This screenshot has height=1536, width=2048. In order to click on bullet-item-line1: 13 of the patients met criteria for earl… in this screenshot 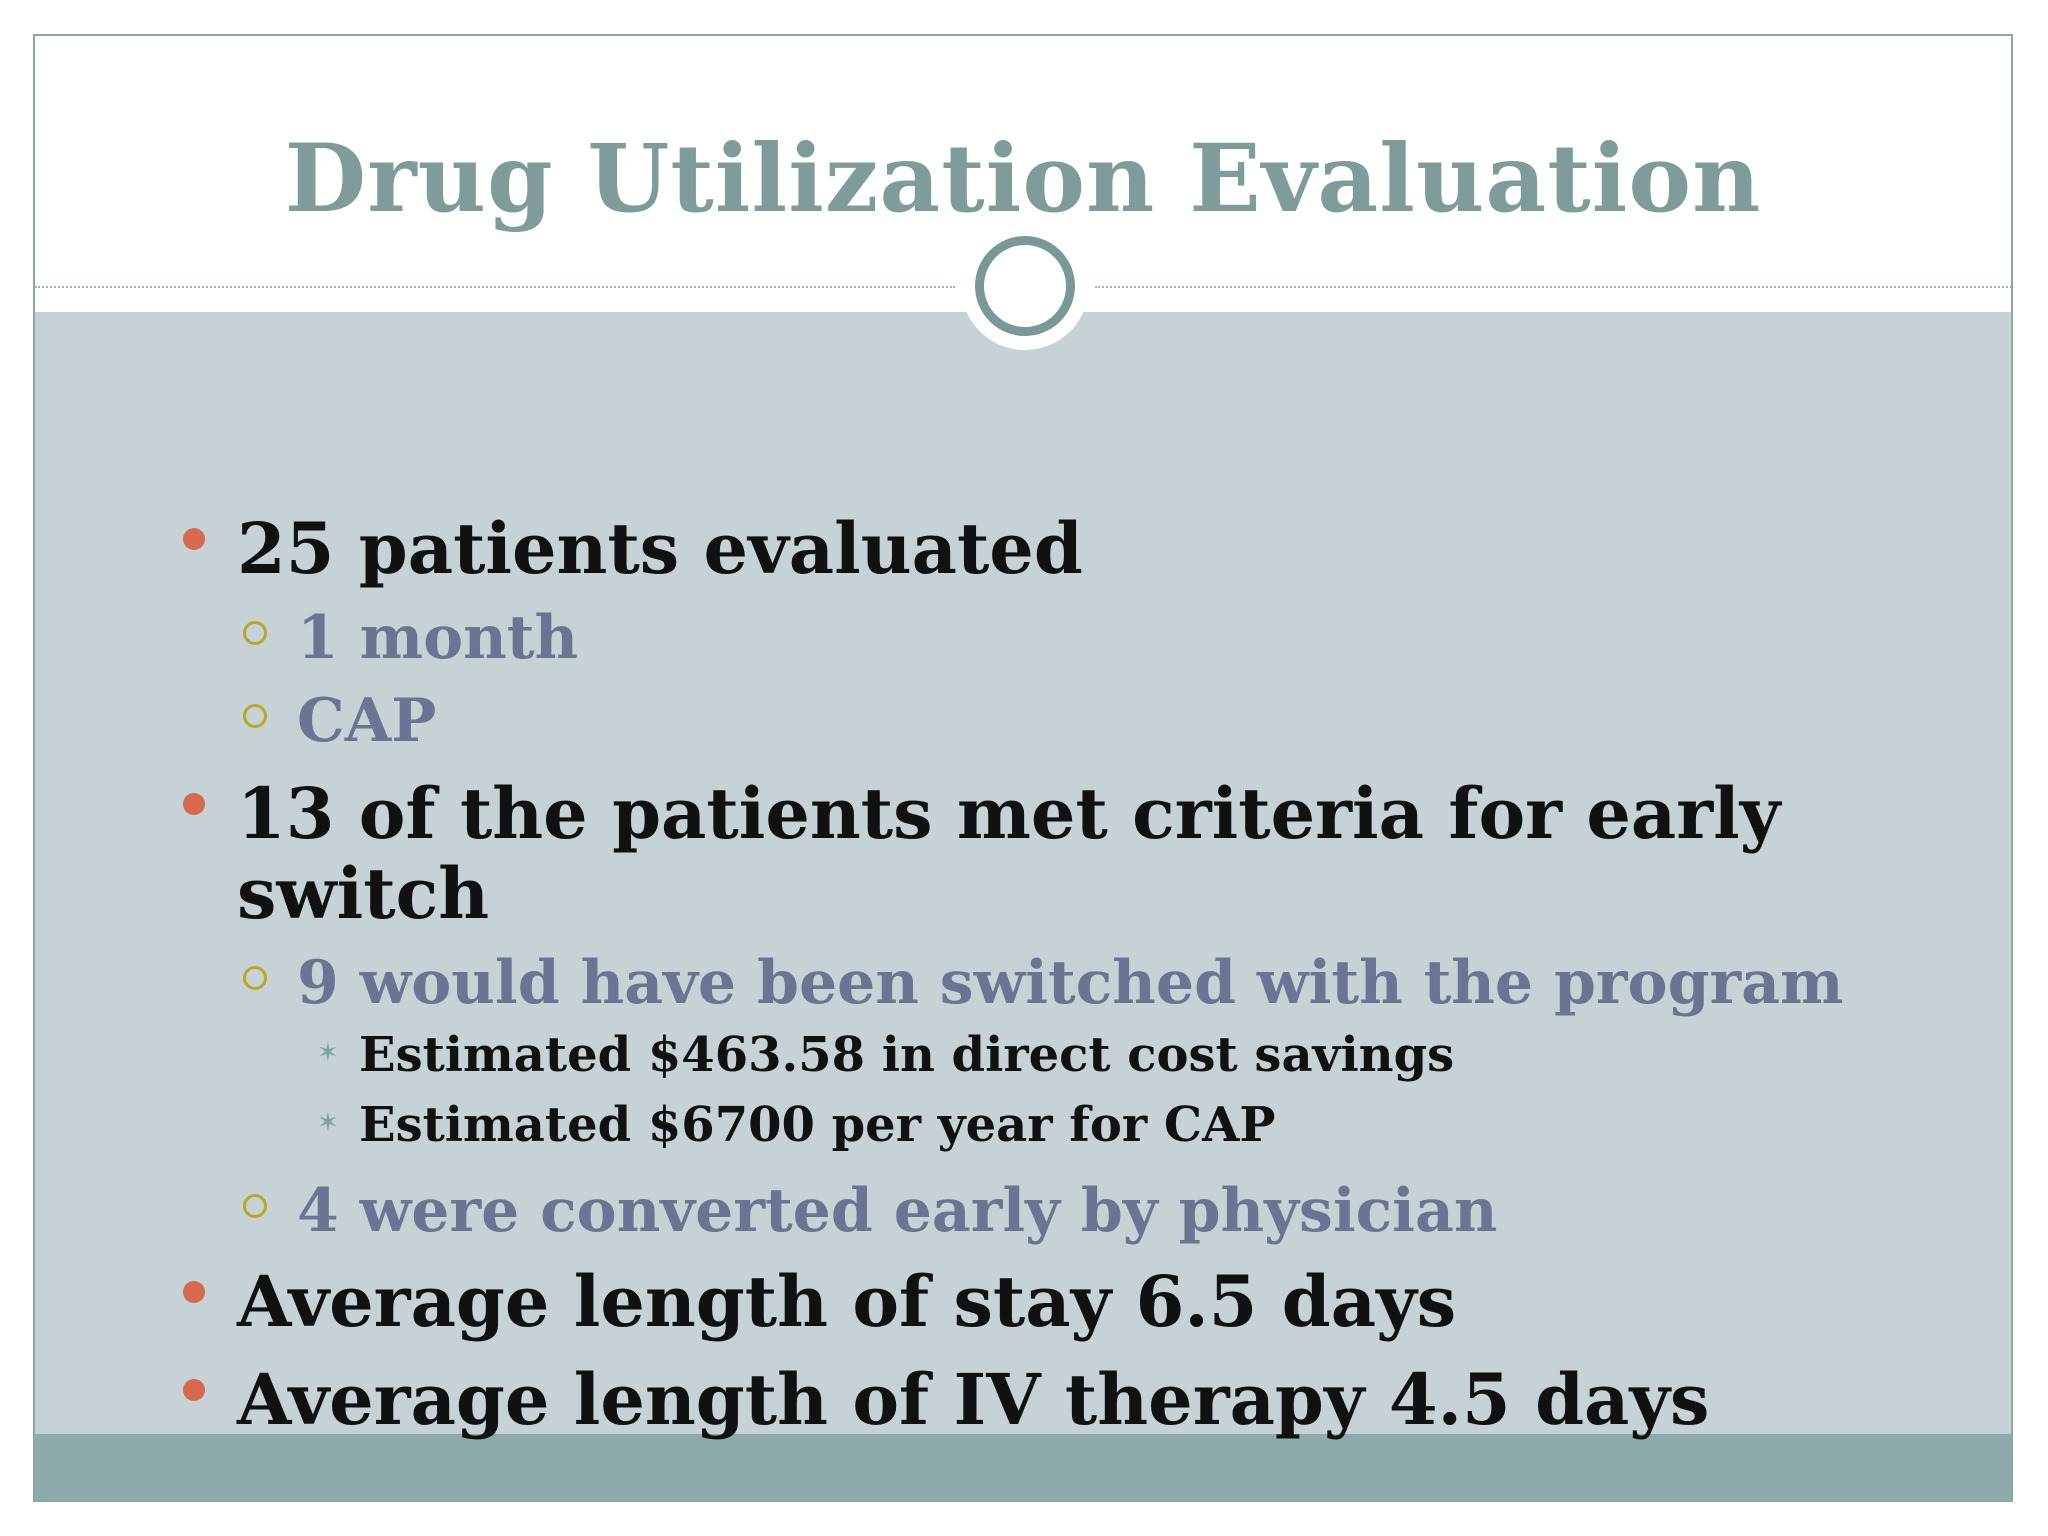, I will do `click(1009, 813)`.